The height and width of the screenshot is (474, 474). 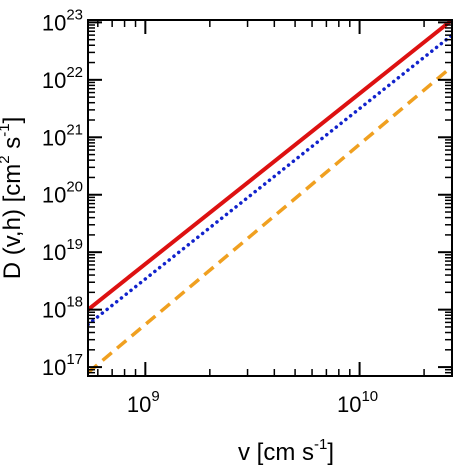 I want to click on y-axis-label-close: ], so click(x=13, y=120).